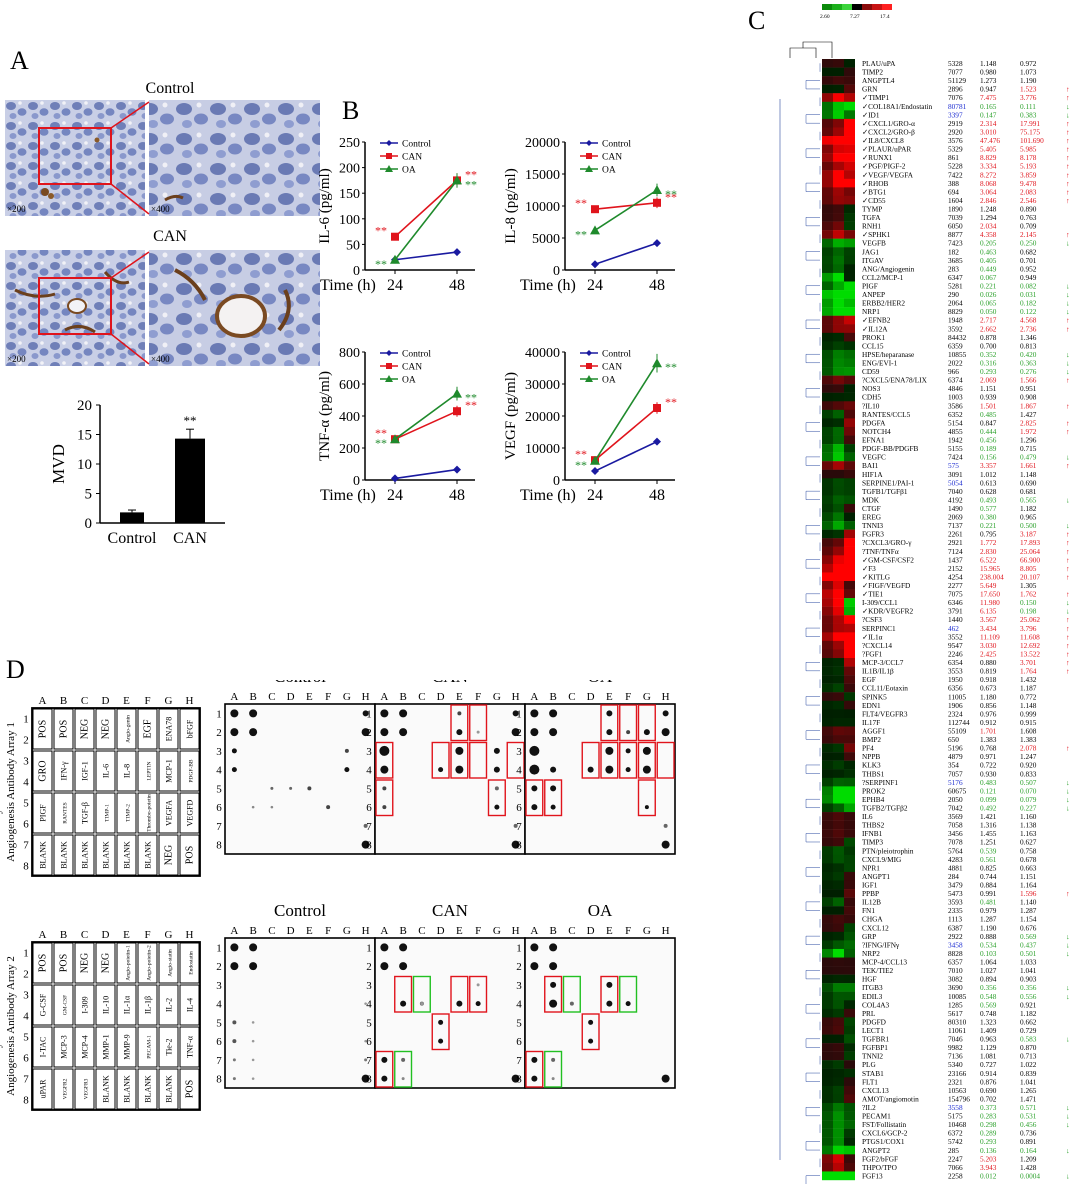 The height and width of the screenshot is (1184, 1080). What do you see at coordinates (190, 701) in the screenshot?
I see `column-label: H` at bounding box center [190, 701].